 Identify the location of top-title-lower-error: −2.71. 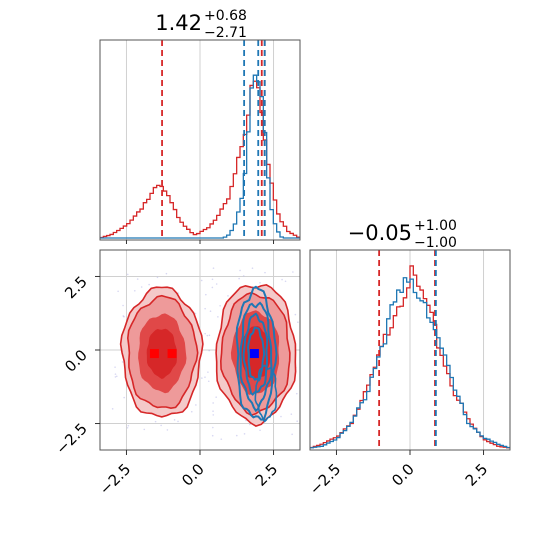
(225, 33).